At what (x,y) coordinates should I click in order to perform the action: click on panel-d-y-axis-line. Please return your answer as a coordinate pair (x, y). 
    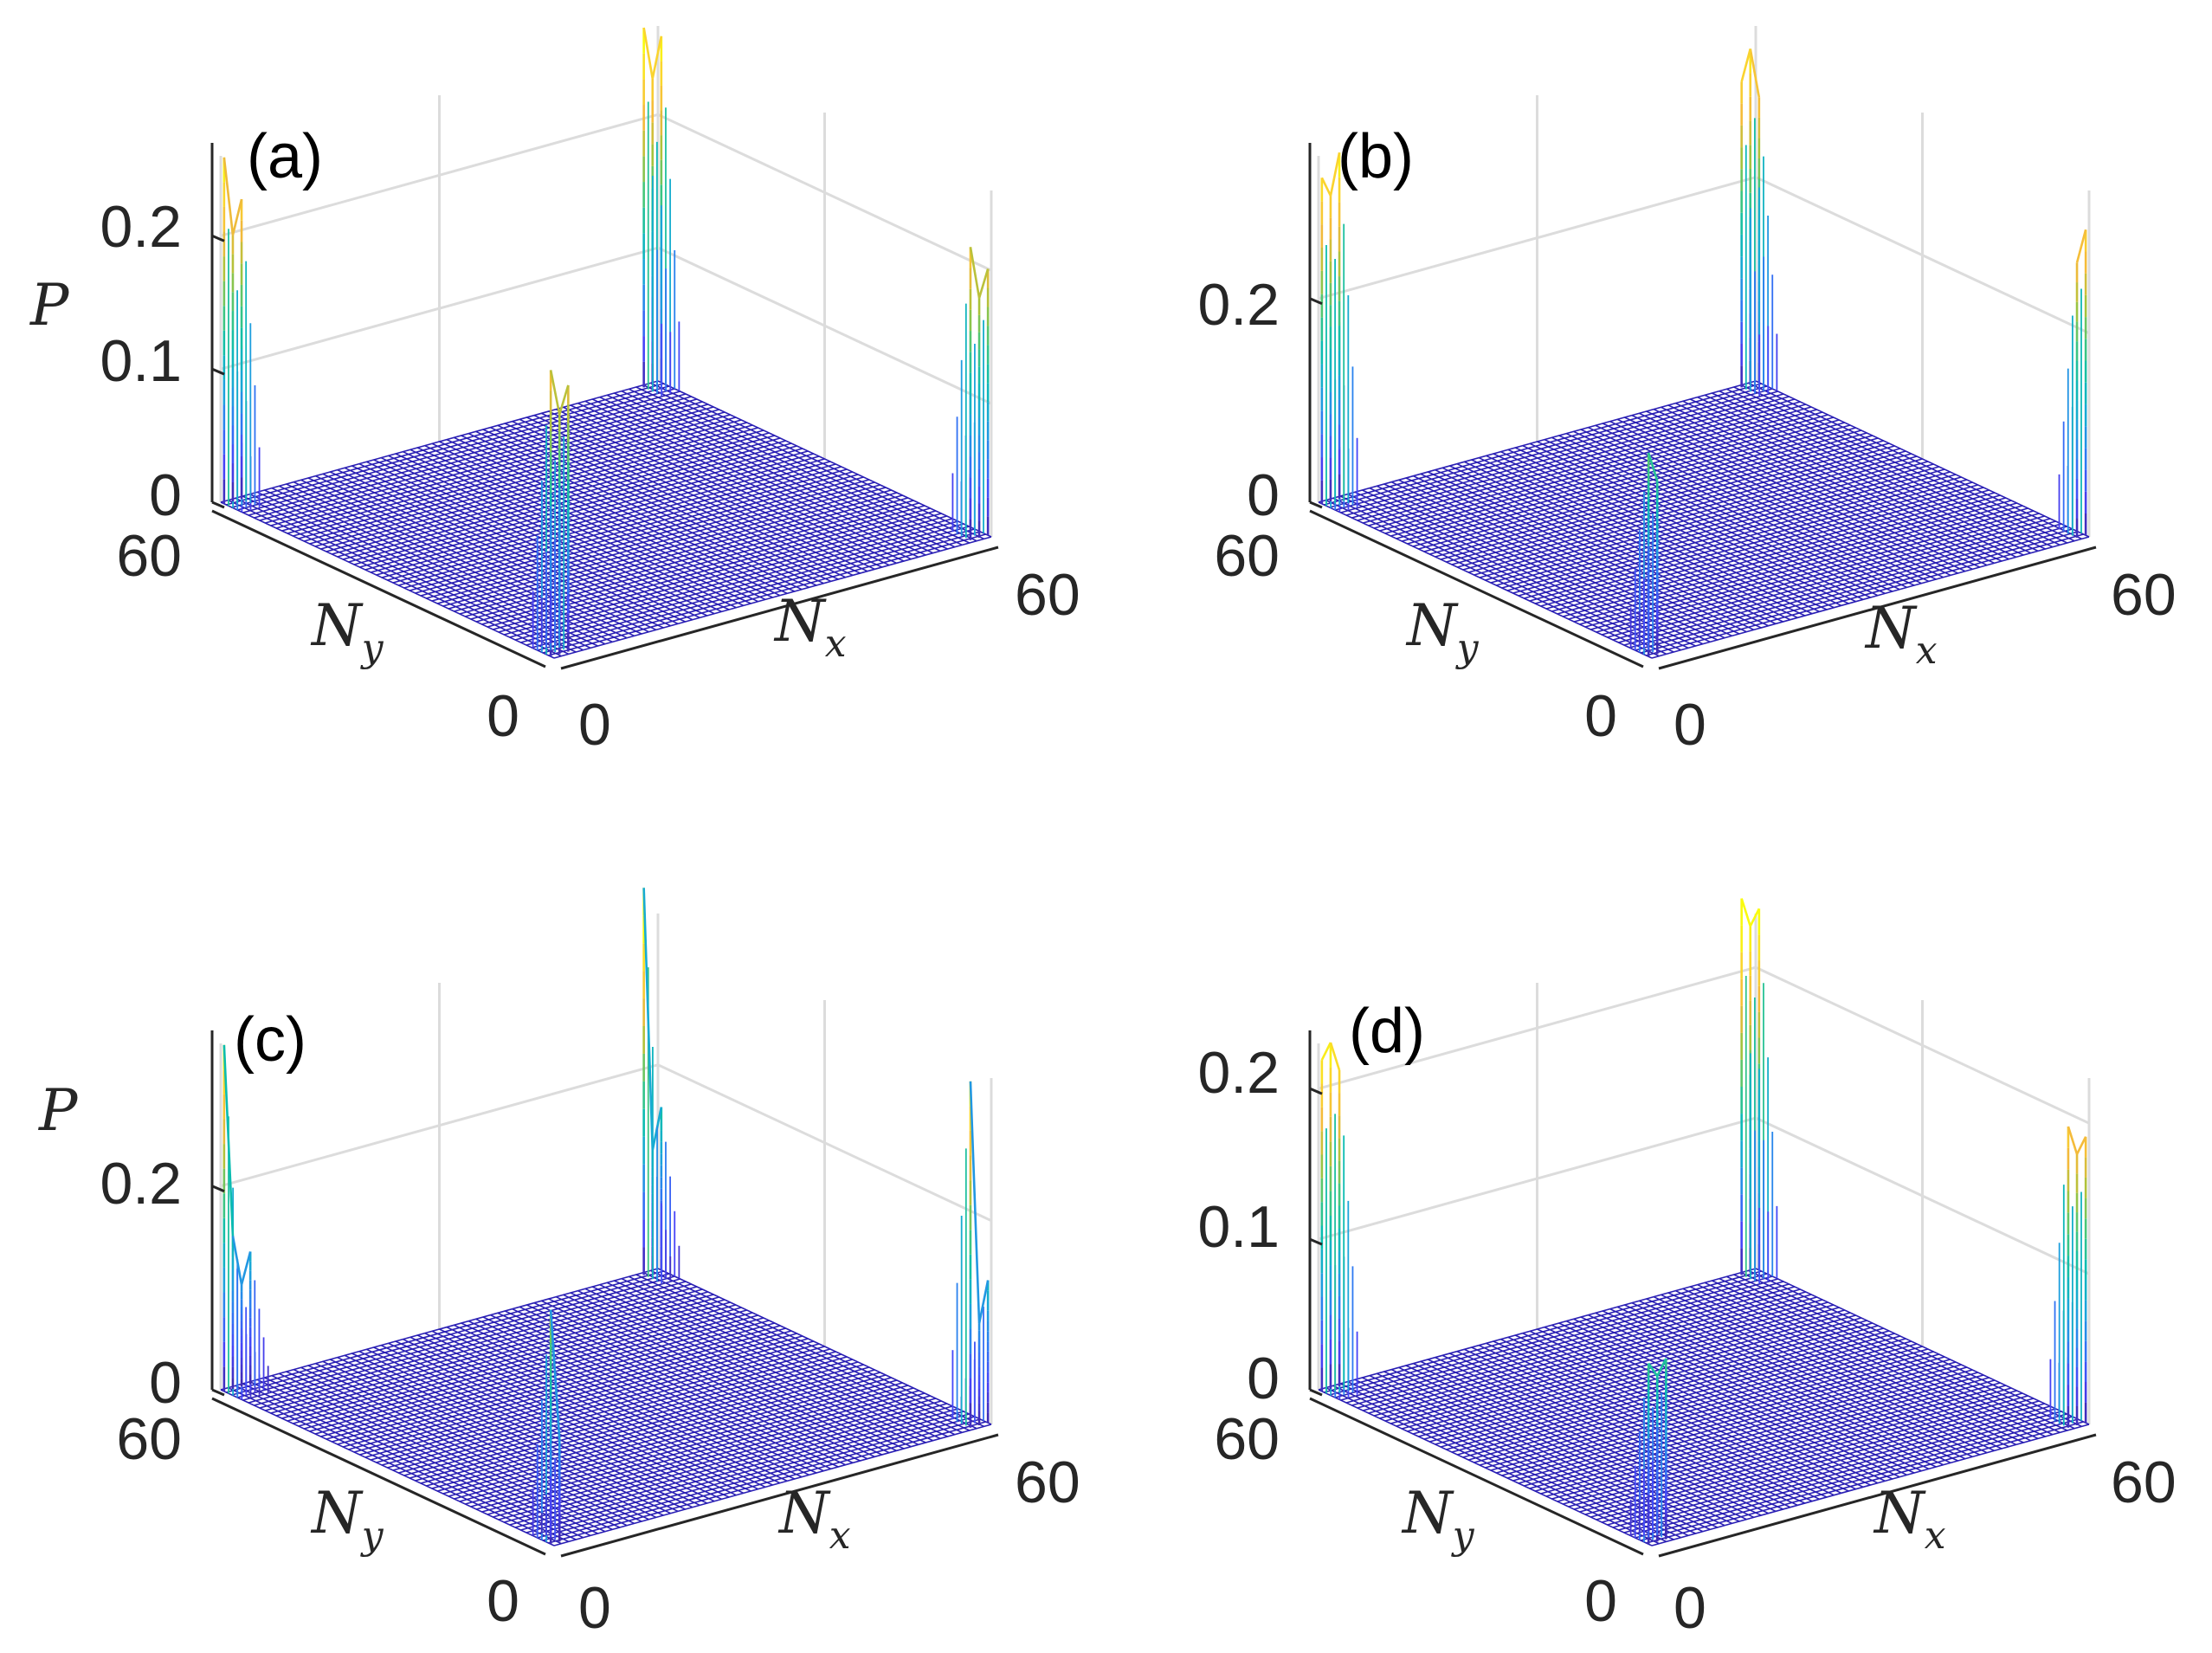
    Looking at the image, I should click on (1476, 1477).